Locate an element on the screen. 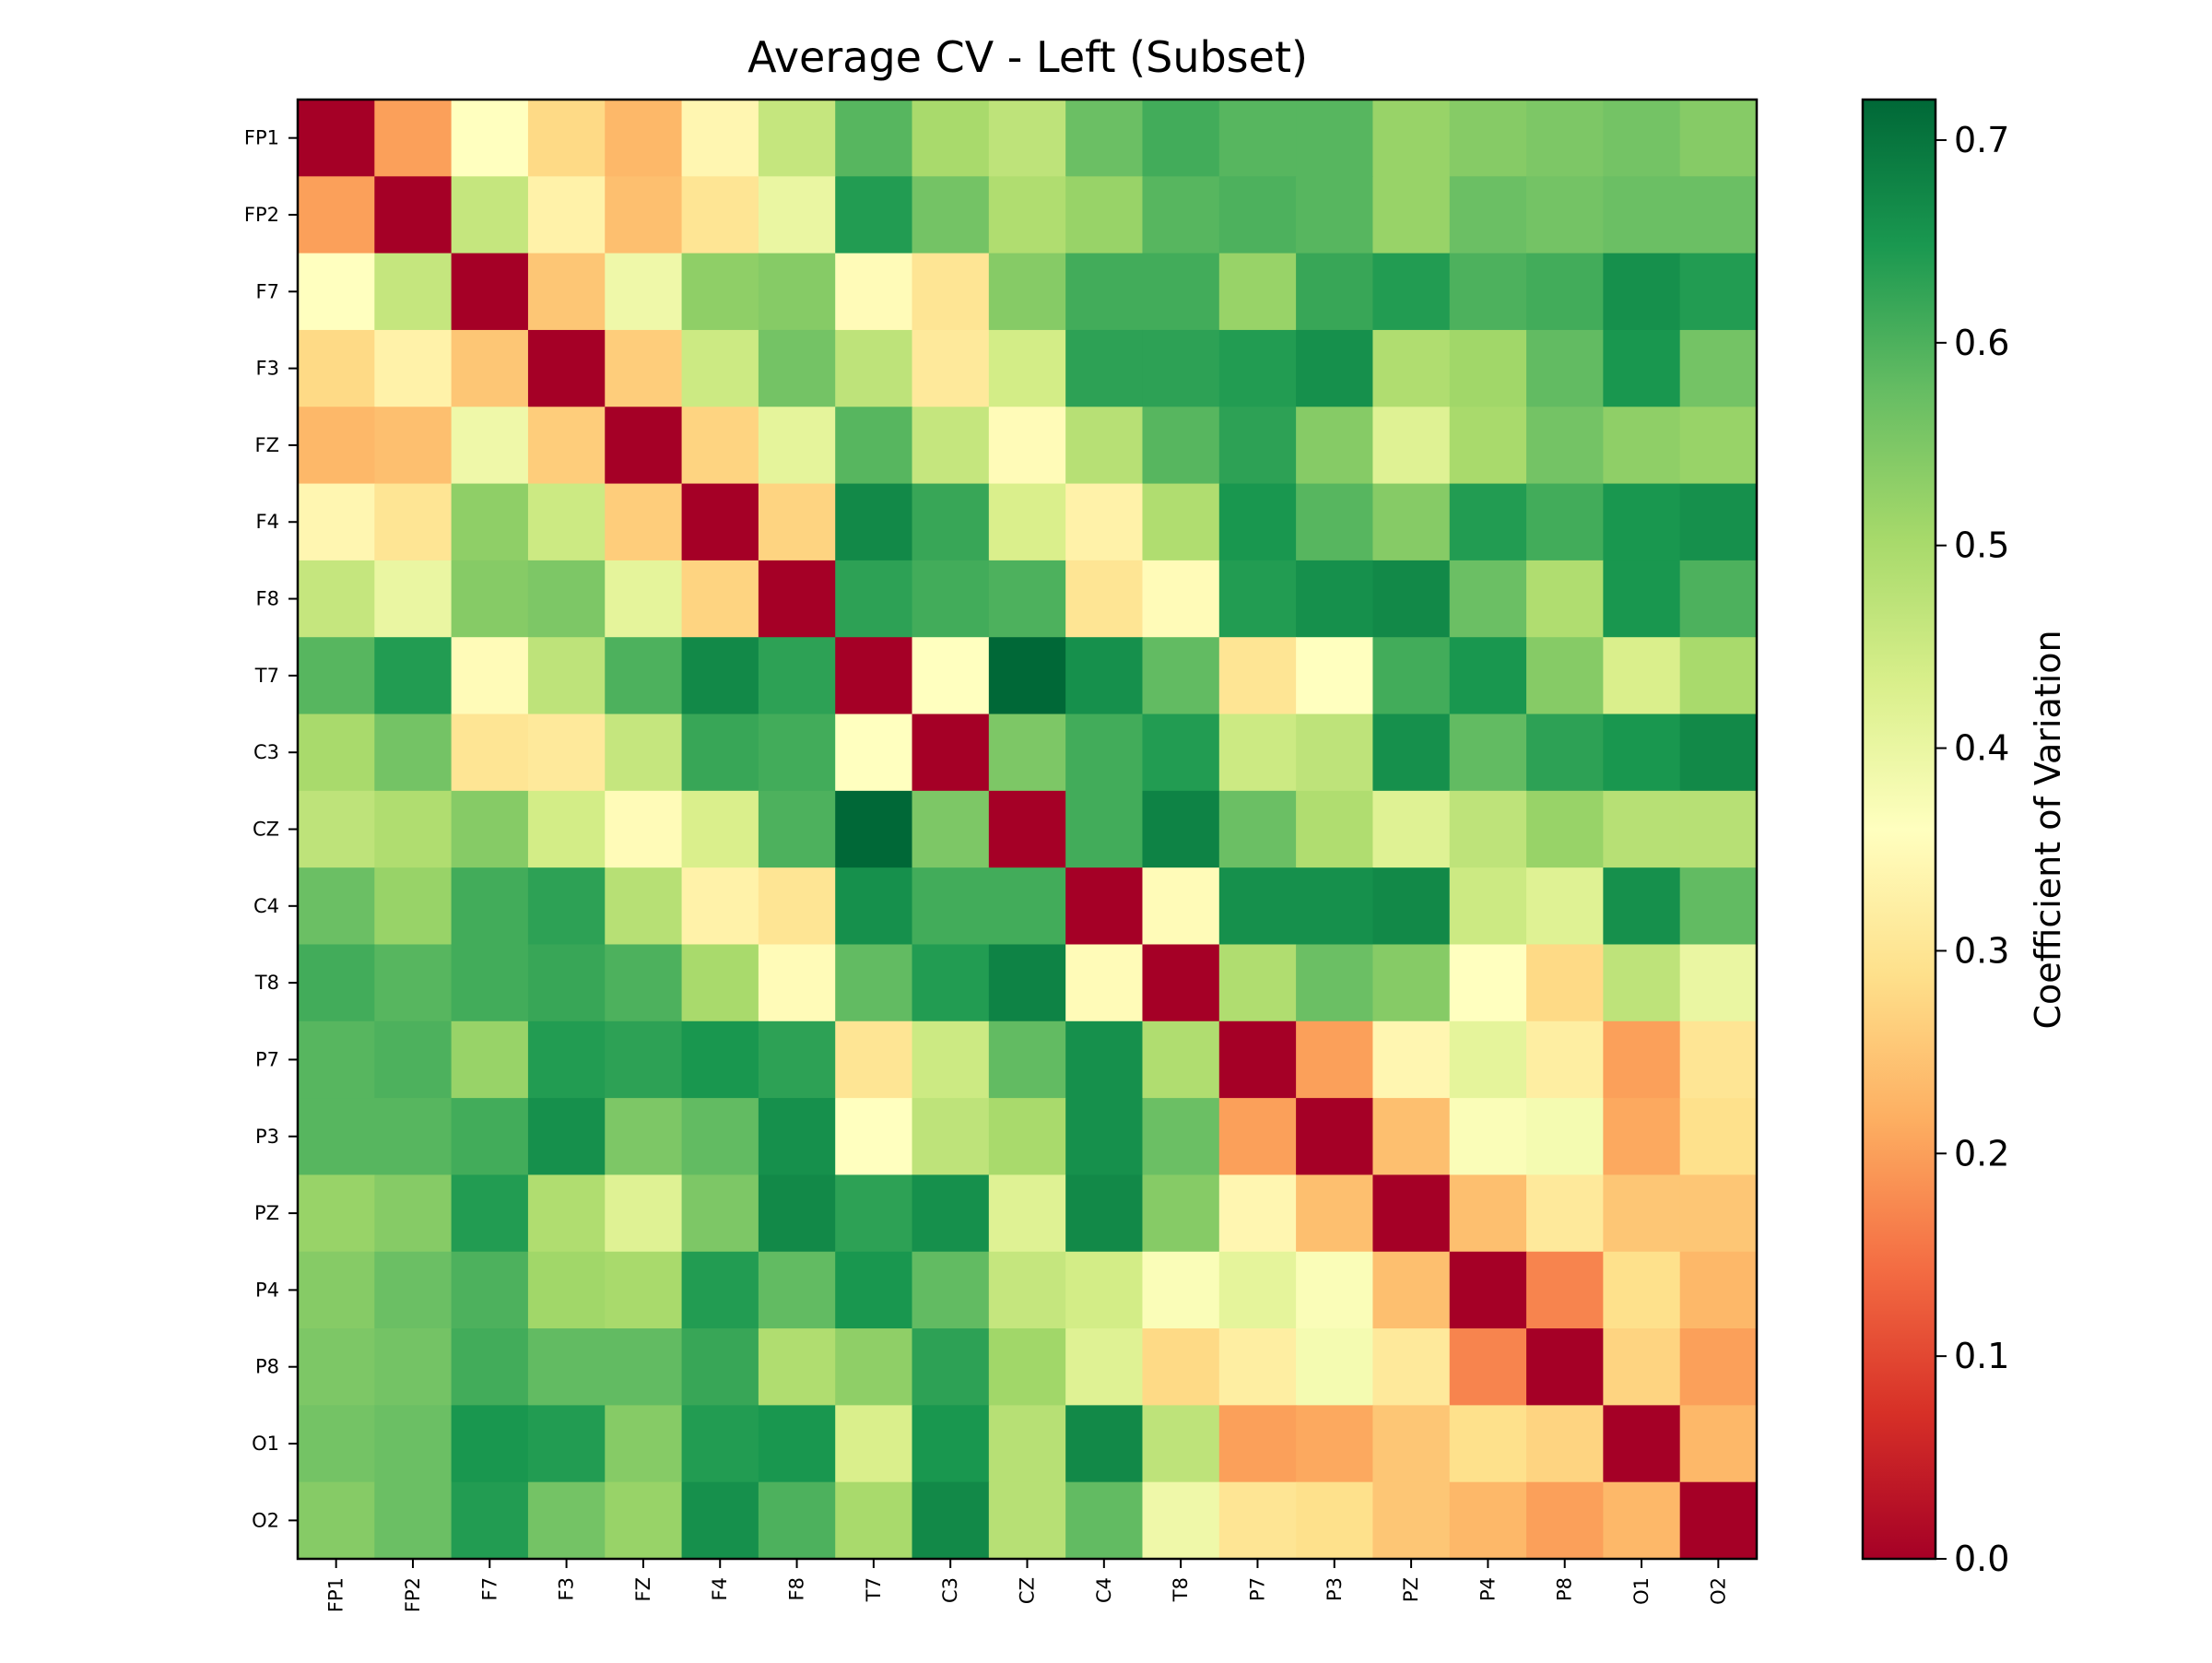 The width and height of the screenshot is (2212, 1663). heatmap-cell-P4-T8 is located at coordinates (1181, 1290).